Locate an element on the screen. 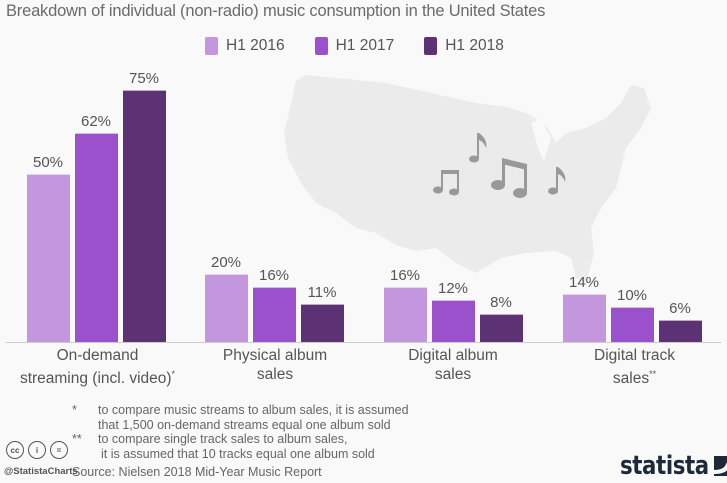 Image resolution: width=727 pixels, height=483 pixels. legend-item-h1-2017: H1 2017 is located at coordinates (354, 46).